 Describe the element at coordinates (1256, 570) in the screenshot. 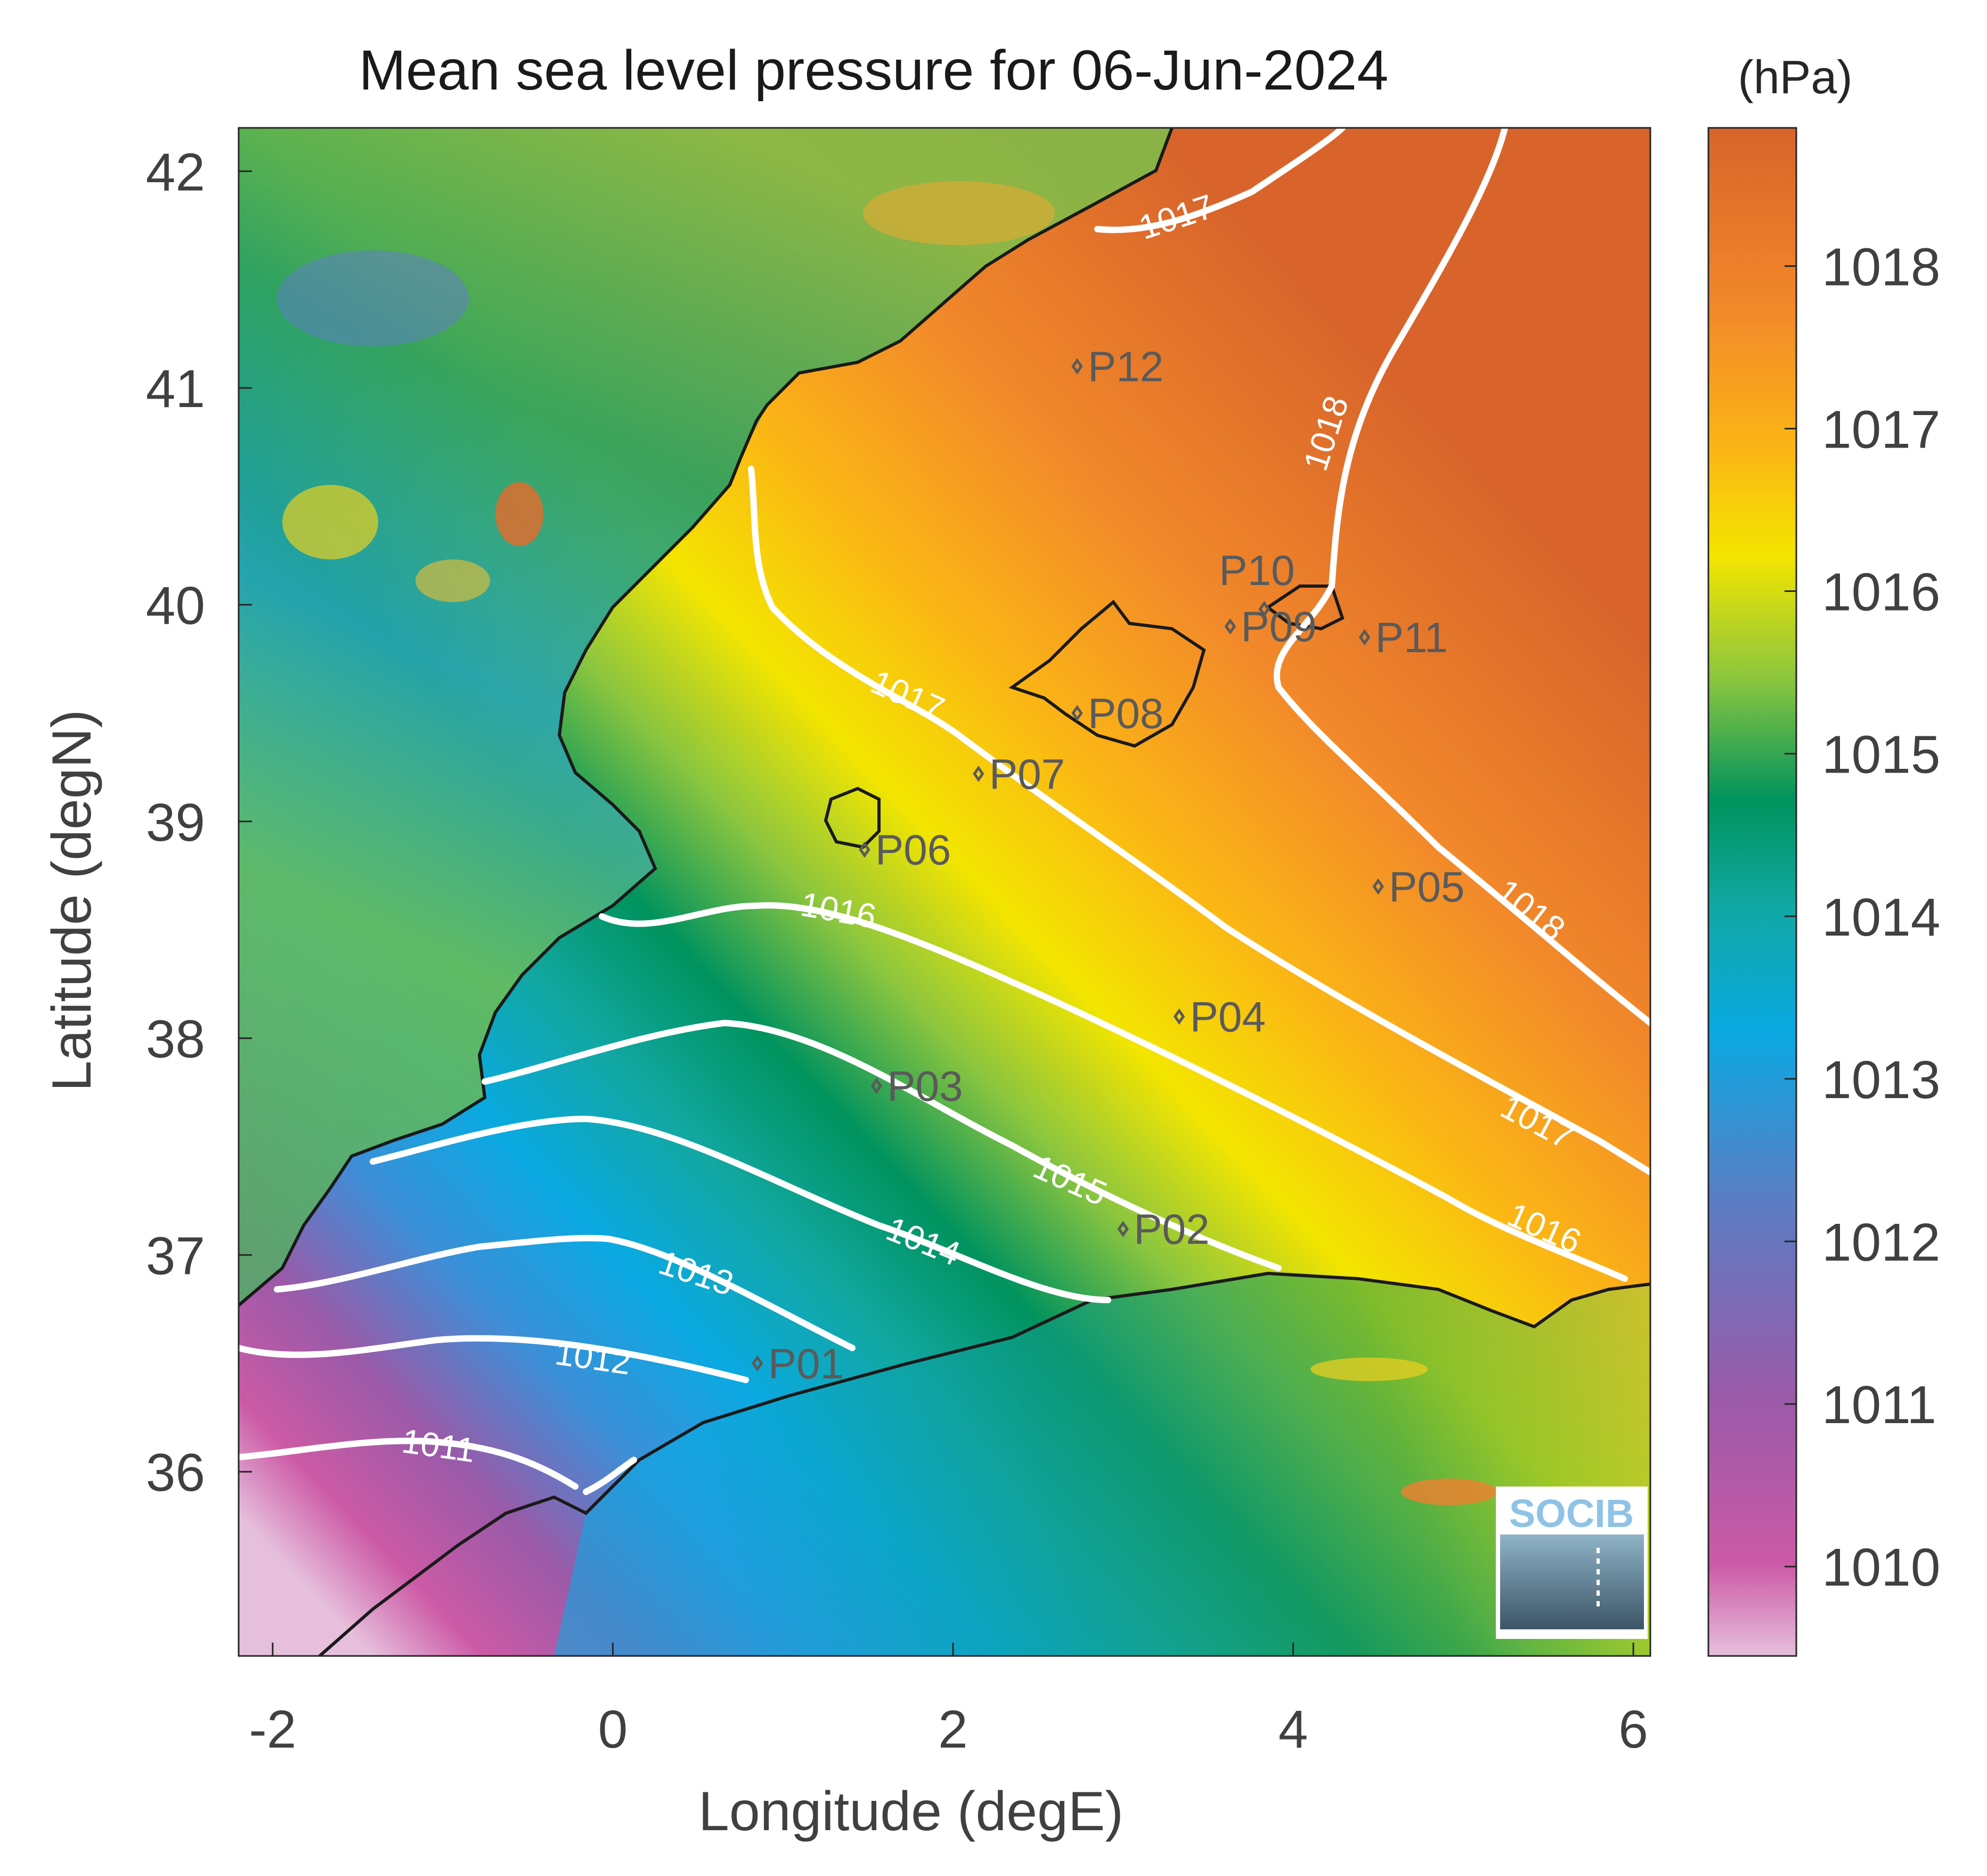

I see `station-label: P10` at that location.